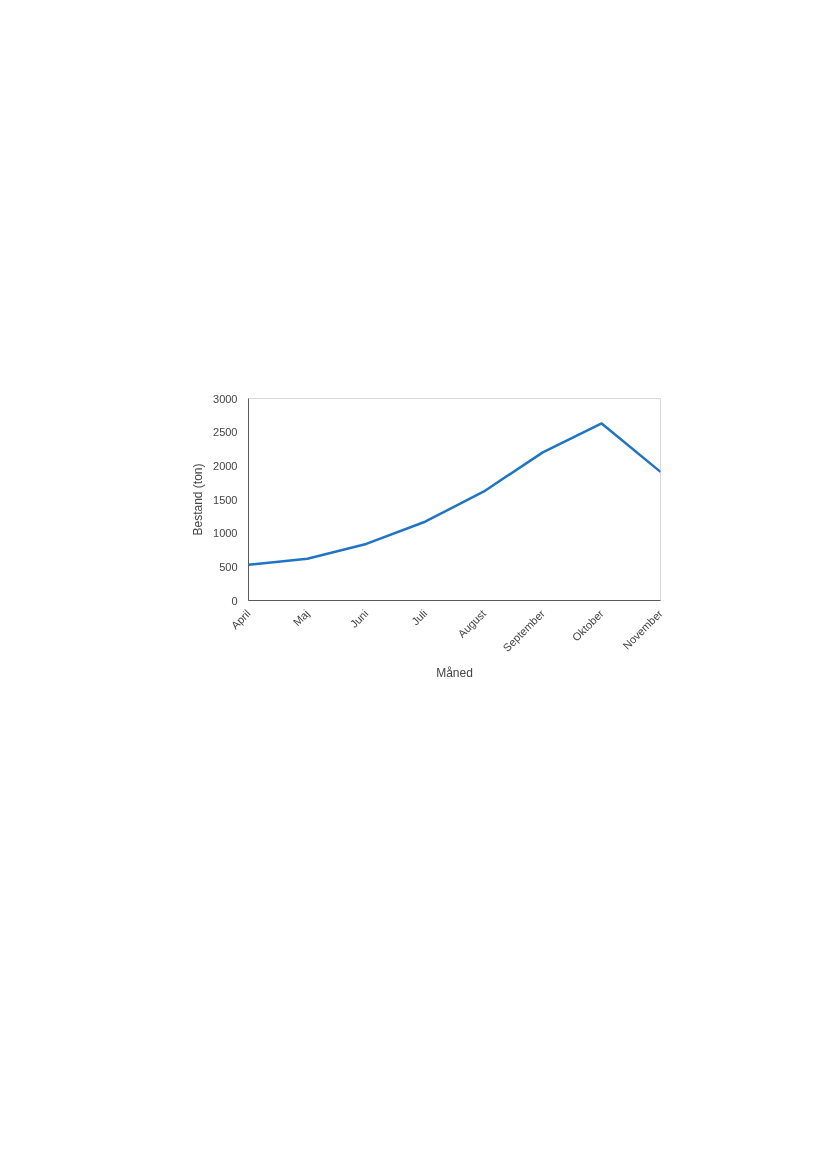  What do you see at coordinates (228, 566) in the screenshot?
I see `y-tick-label: 500` at bounding box center [228, 566].